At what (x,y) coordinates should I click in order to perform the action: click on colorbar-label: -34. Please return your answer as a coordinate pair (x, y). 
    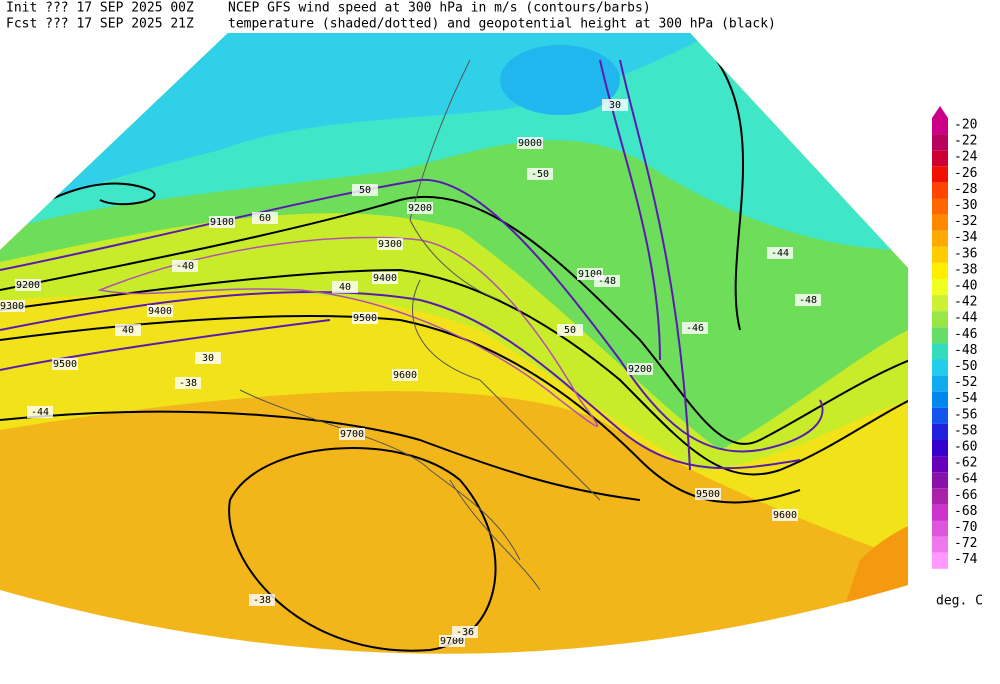
    Looking at the image, I should click on (966, 237).